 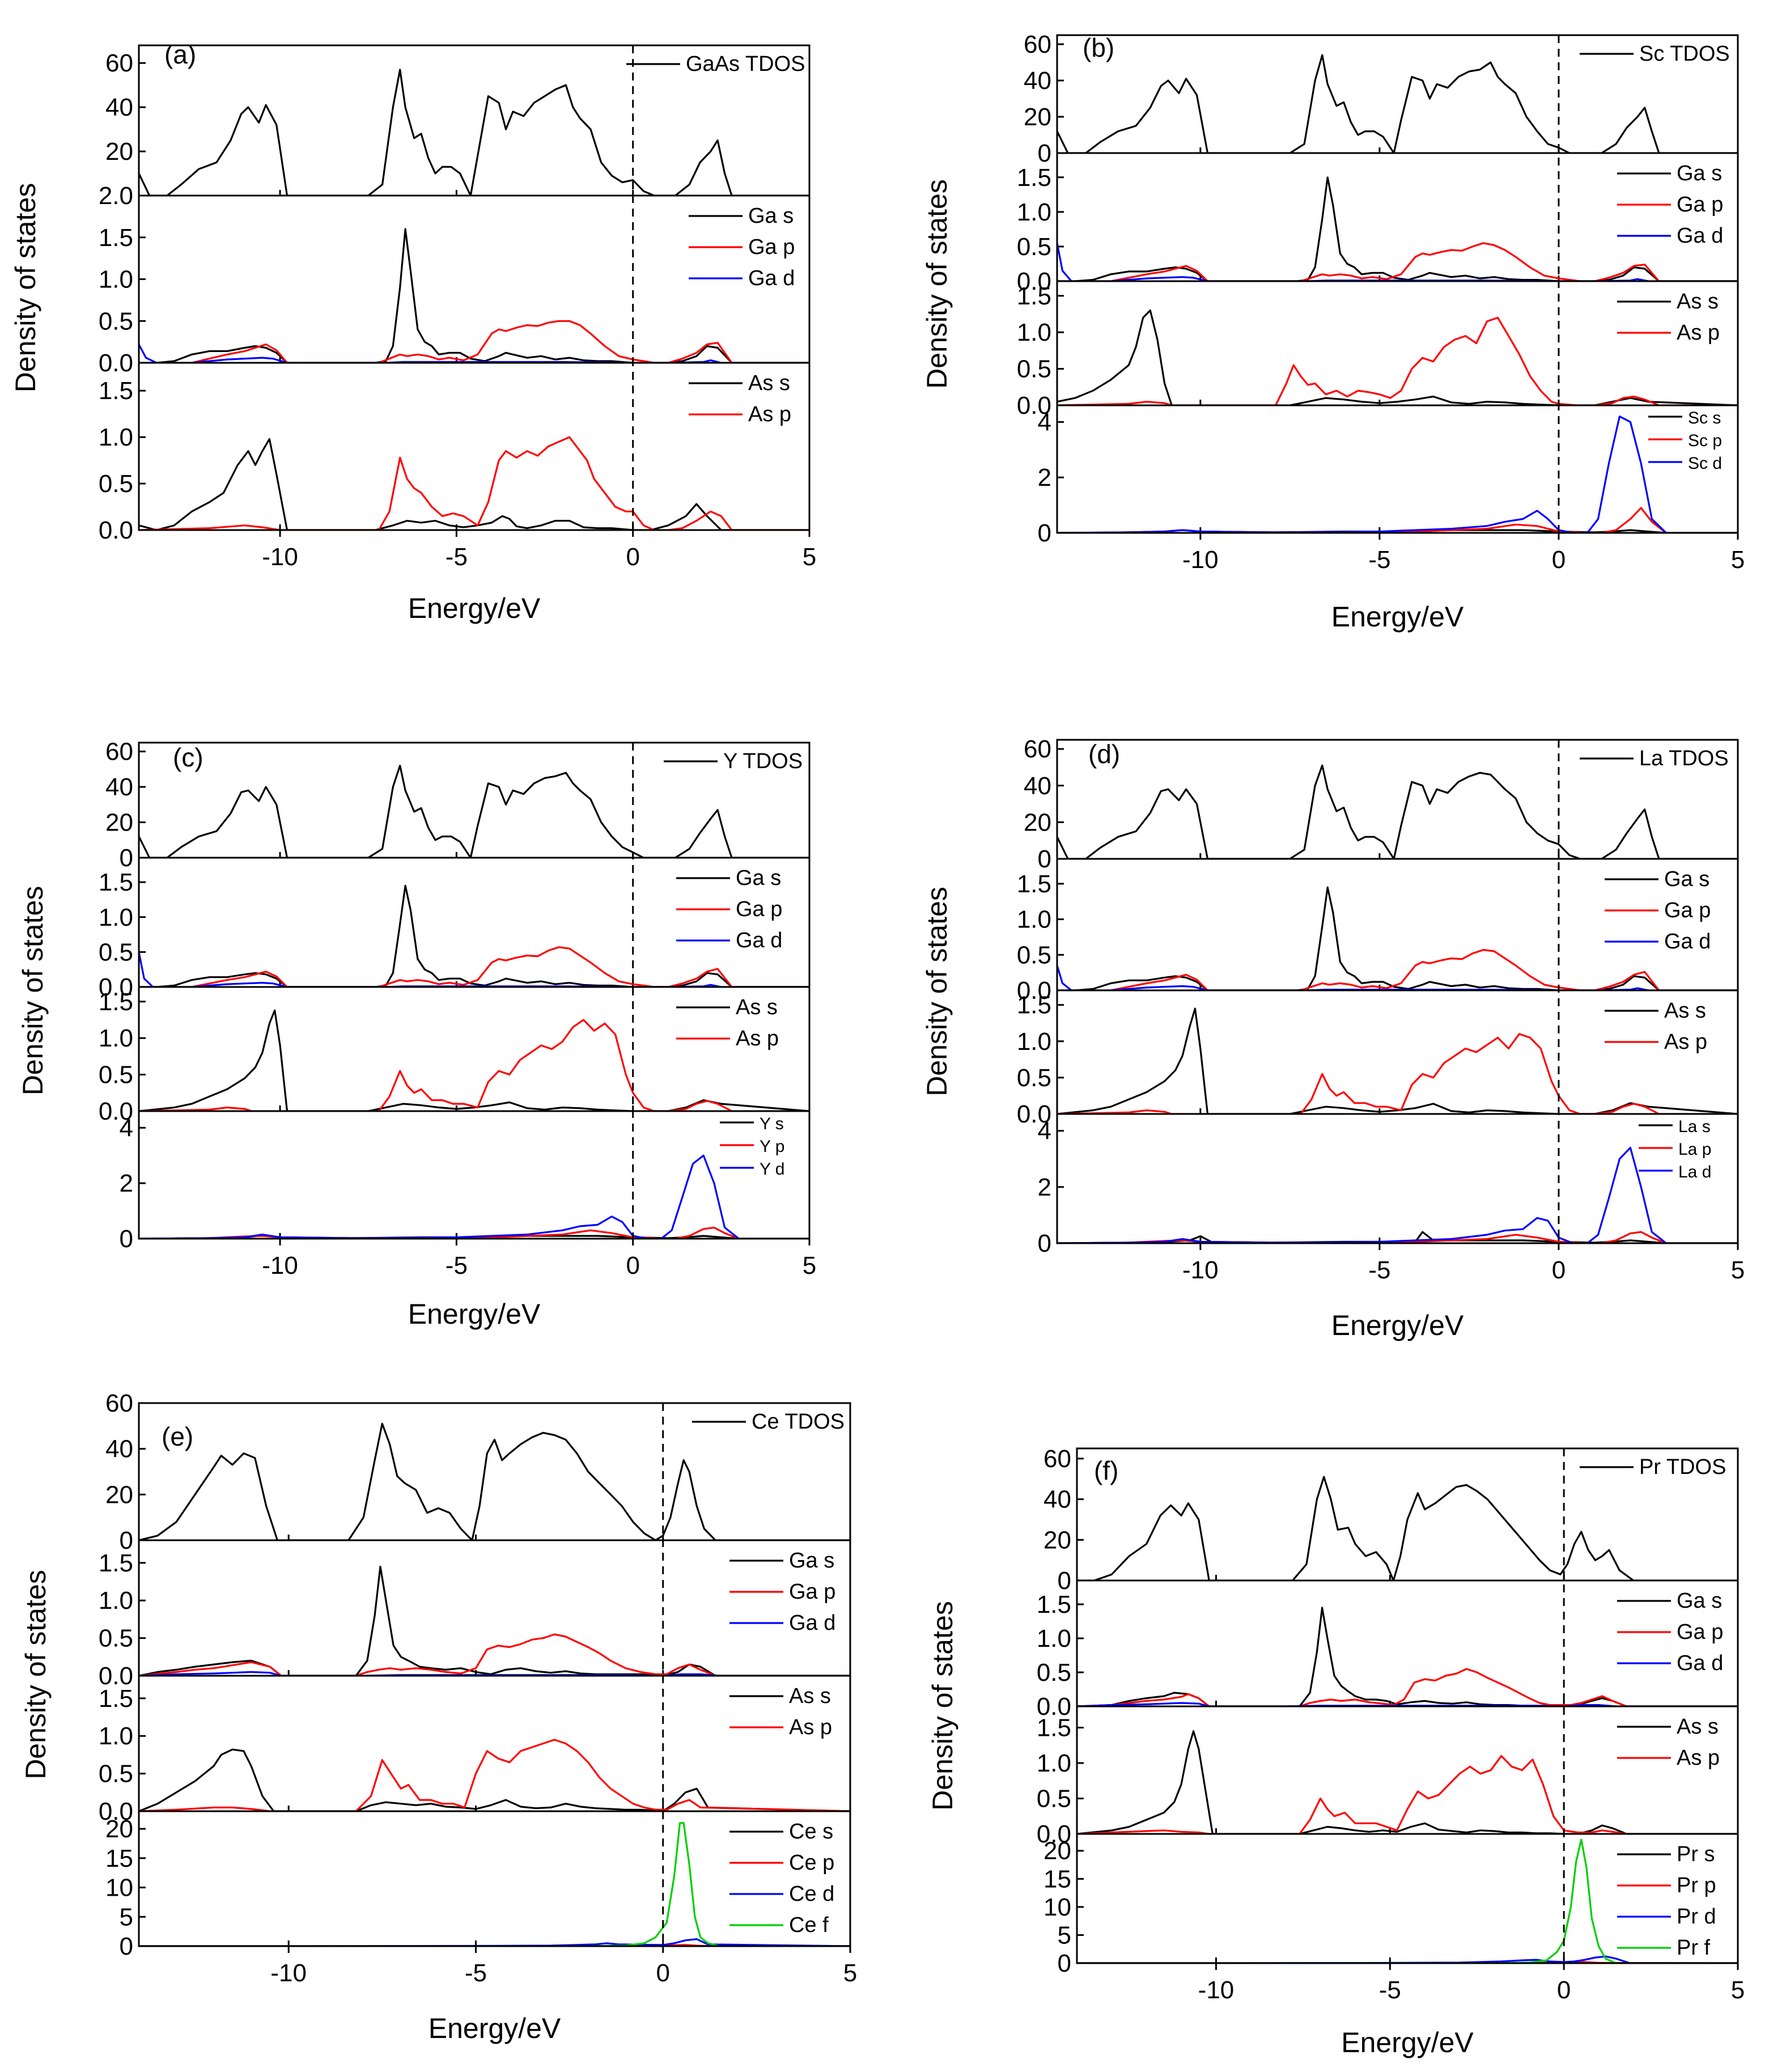 I want to click on legend-label: Pr d, so click(x=1696, y=1917).